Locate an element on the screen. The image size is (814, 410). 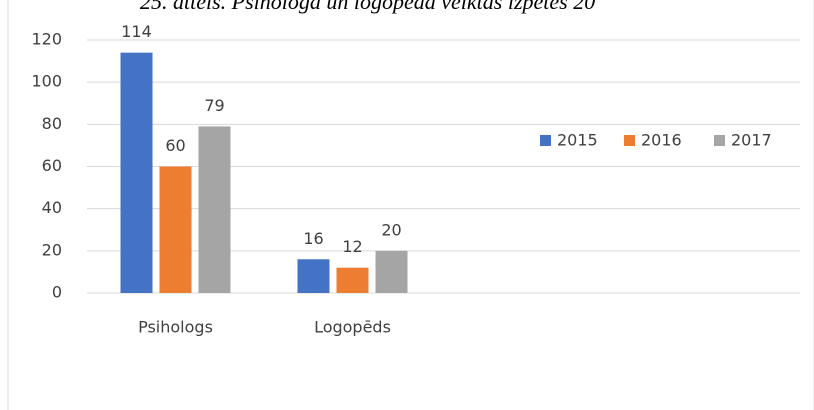
data-label: 114 is located at coordinates (136, 31).